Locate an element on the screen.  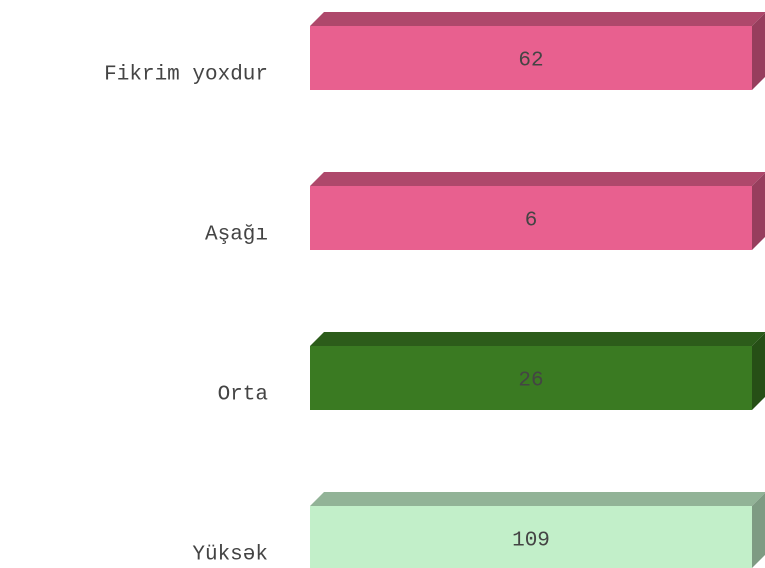
value-label: 109 is located at coordinates (531, 541).